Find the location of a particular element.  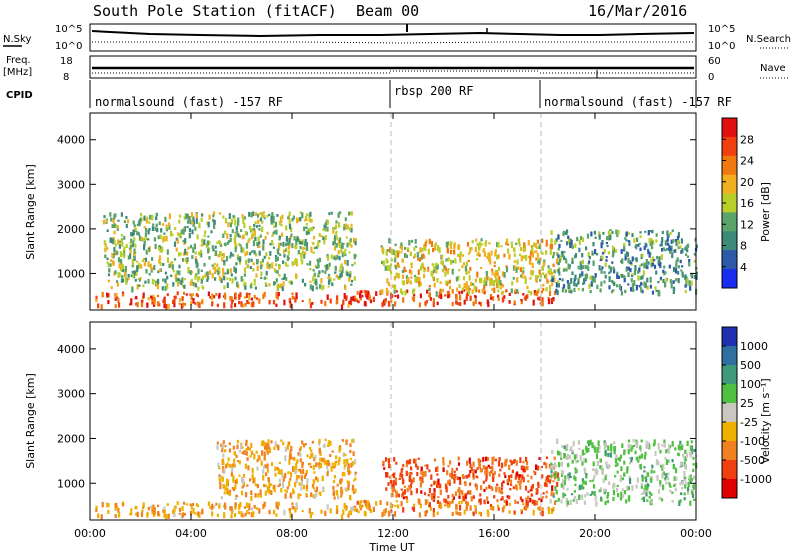

nave-tick-top: 60 is located at coordinates (714, 61).